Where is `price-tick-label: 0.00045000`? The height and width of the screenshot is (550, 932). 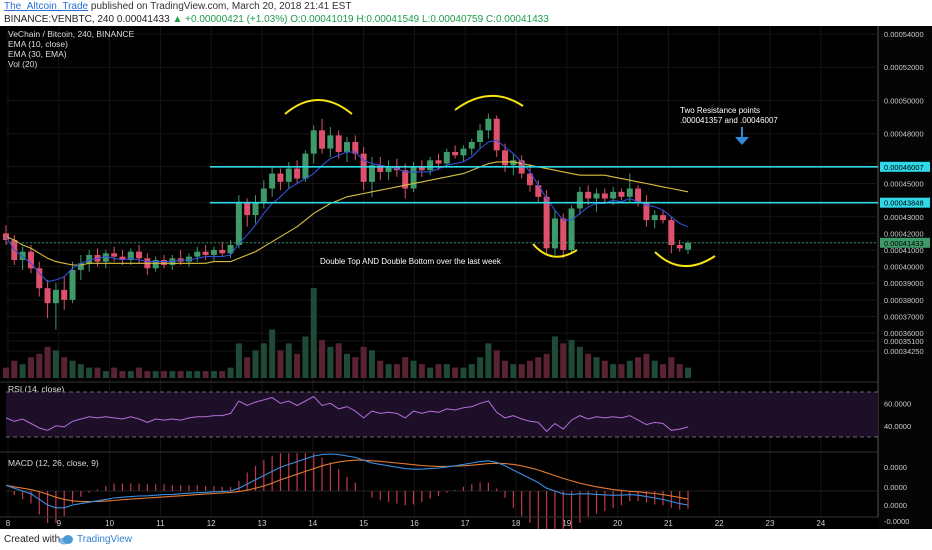
price-tick-label: 0.00045000 is located at coordinates (904, 184).